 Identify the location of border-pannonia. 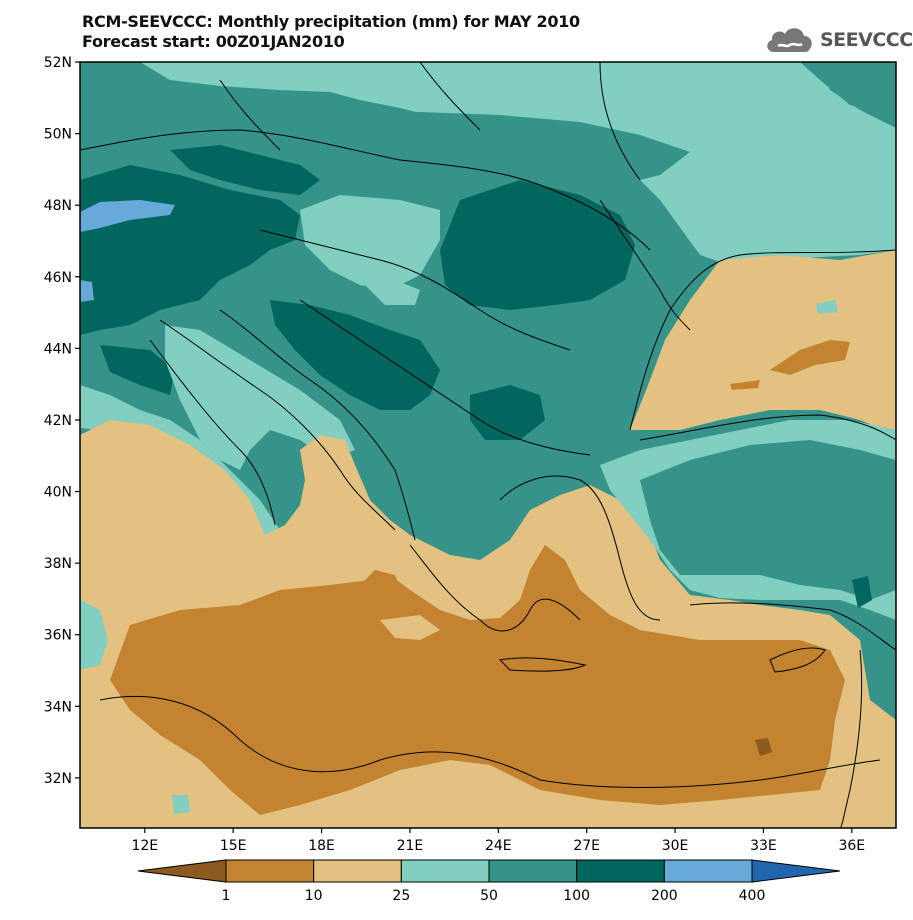
(415, 290).